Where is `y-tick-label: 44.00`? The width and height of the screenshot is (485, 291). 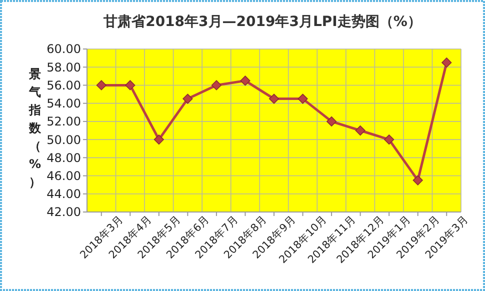 y-tick-label: 44.00 is located at coordinates (63, 194).